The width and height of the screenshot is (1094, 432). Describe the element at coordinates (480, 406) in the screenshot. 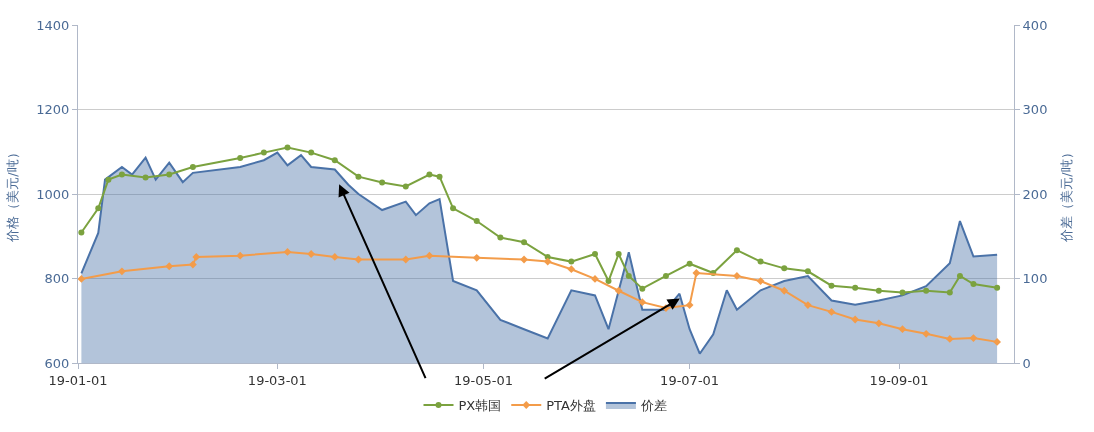

I see `legend-label: PX韩国` at that location.